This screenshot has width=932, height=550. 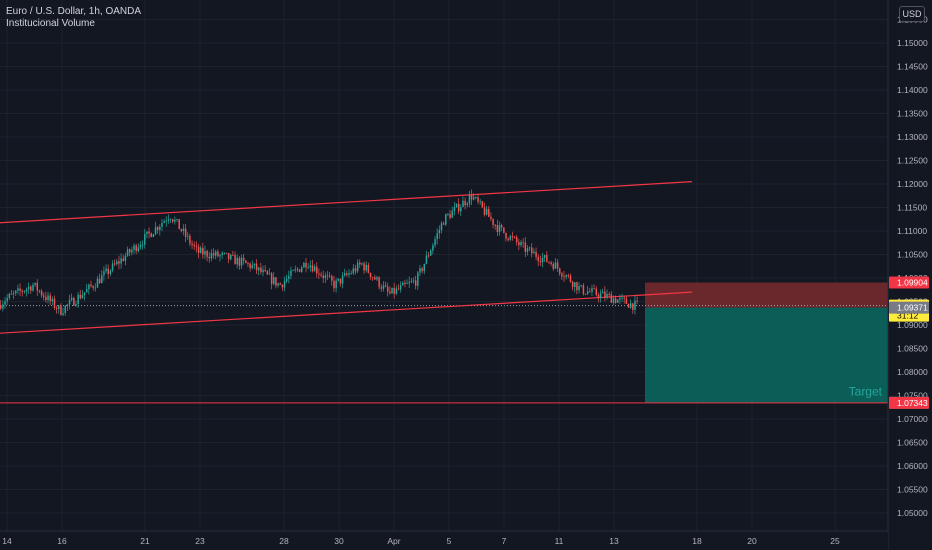 What do you see at coordinates (752, 541) in the screenshot?
I see `time-label: 20` at bounding box center [752, 541].